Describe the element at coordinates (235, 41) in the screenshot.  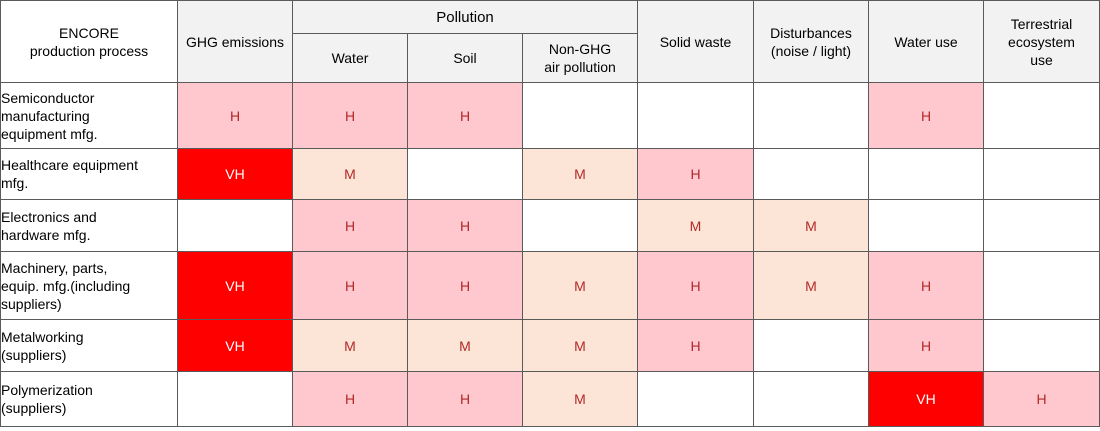
I see `header-ghg-emissions: GHG emissions` at that location.